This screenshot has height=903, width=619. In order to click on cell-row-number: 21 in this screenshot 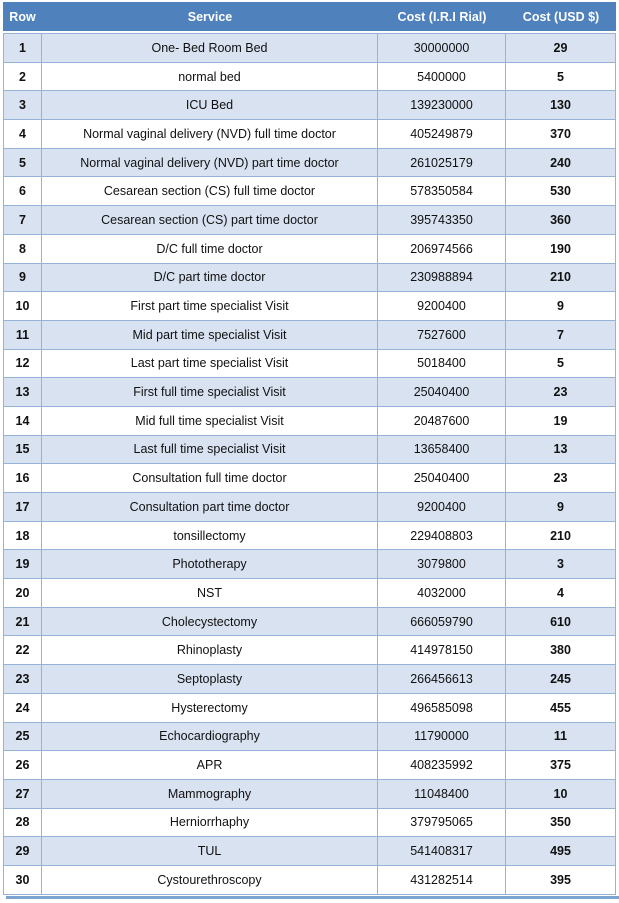, I will do `click(22, 622)`.